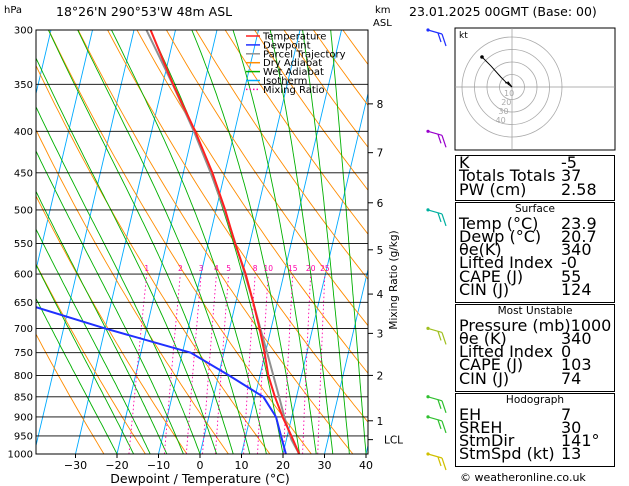  What do you see at coordinates (509, 93) in the screenshot?
I see `hodograph-ring-label: 10` at bounding box center [509, 93].